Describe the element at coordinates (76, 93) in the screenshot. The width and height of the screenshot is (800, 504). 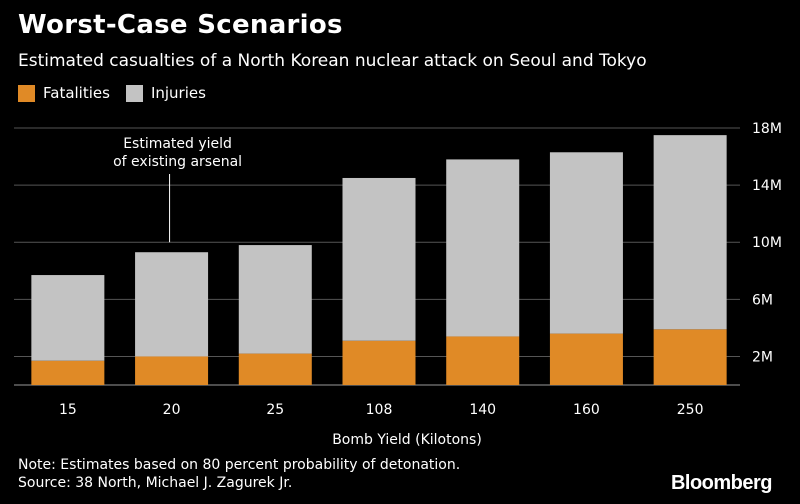
I see `legend-label-fatalities: Fatalities` at that location.